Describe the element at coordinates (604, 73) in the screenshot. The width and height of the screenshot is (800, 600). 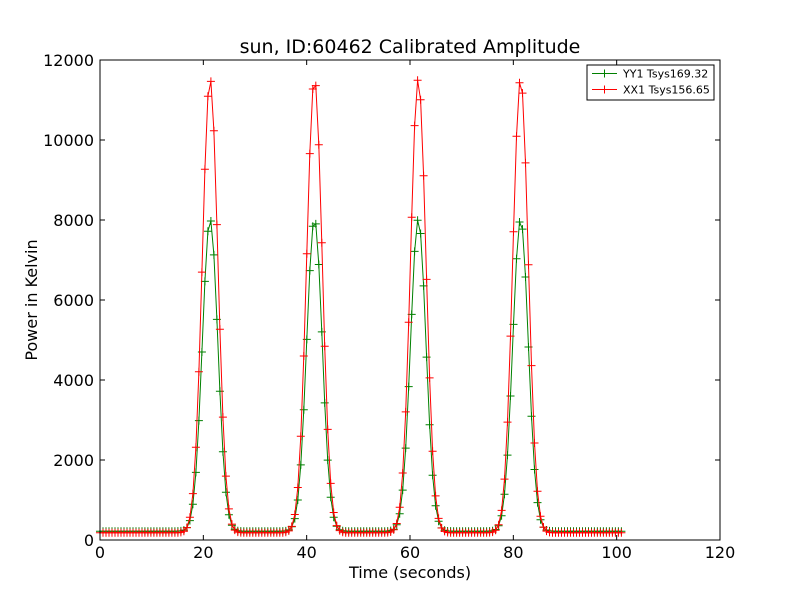
I see `legend-marker-yy1` at that location.